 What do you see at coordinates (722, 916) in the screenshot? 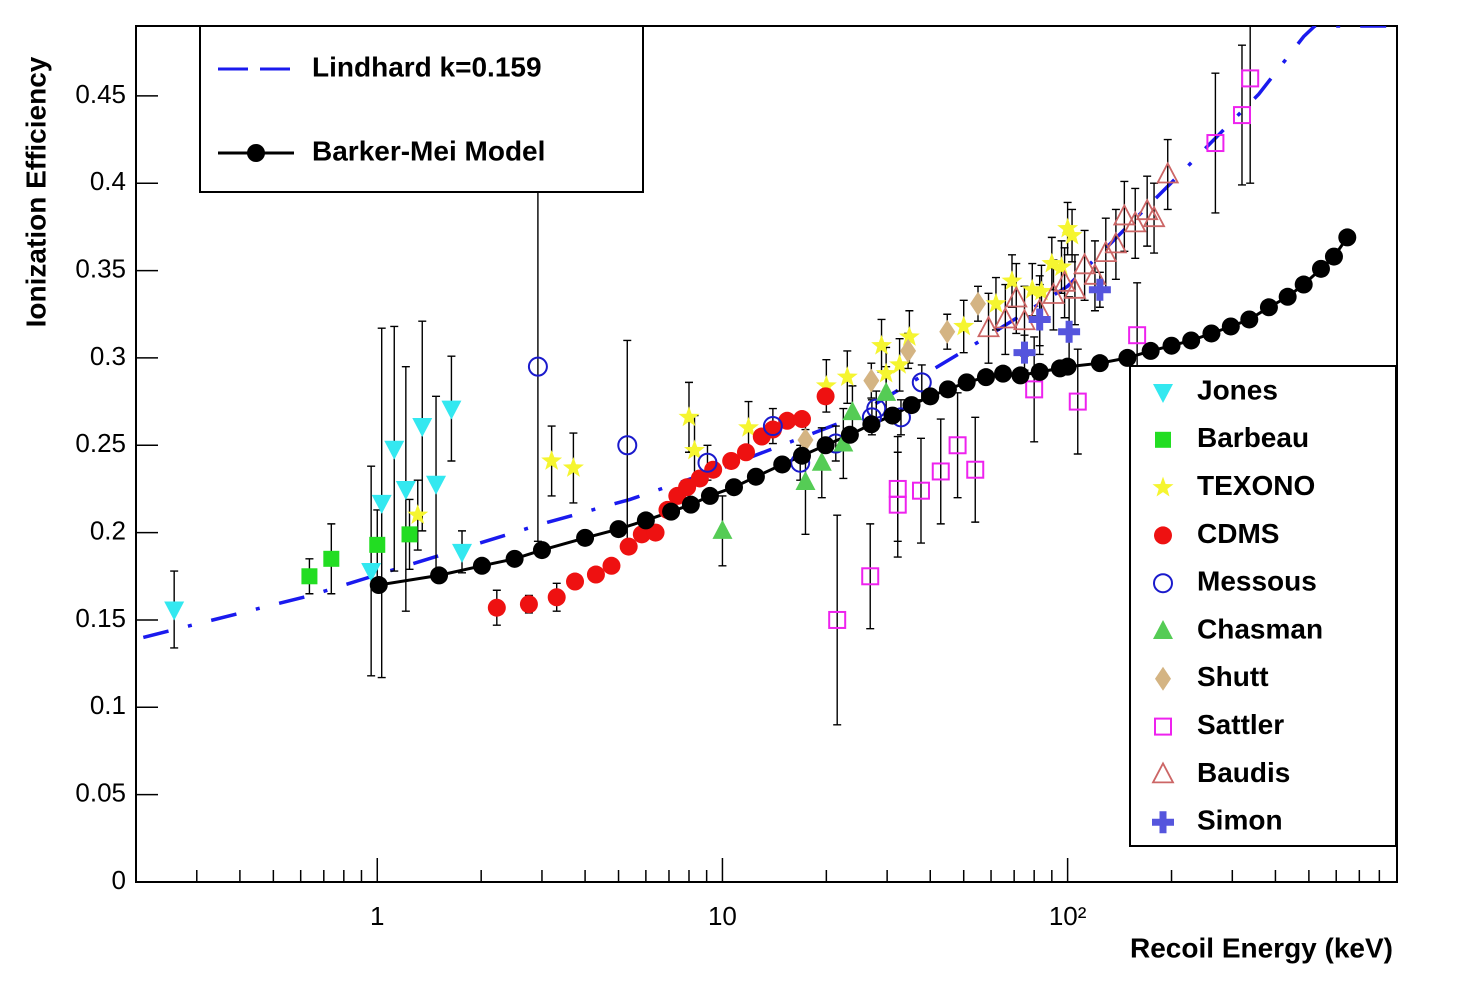
I see `x-tick-label: 10` at bounding box center [722, 916].